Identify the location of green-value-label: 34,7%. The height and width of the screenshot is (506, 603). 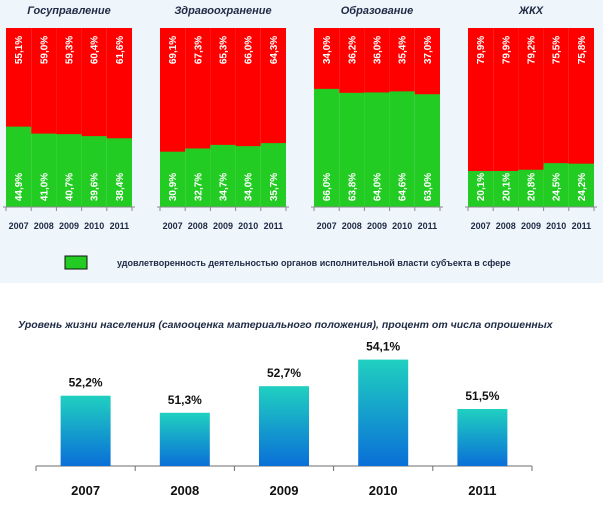
(224, 187).